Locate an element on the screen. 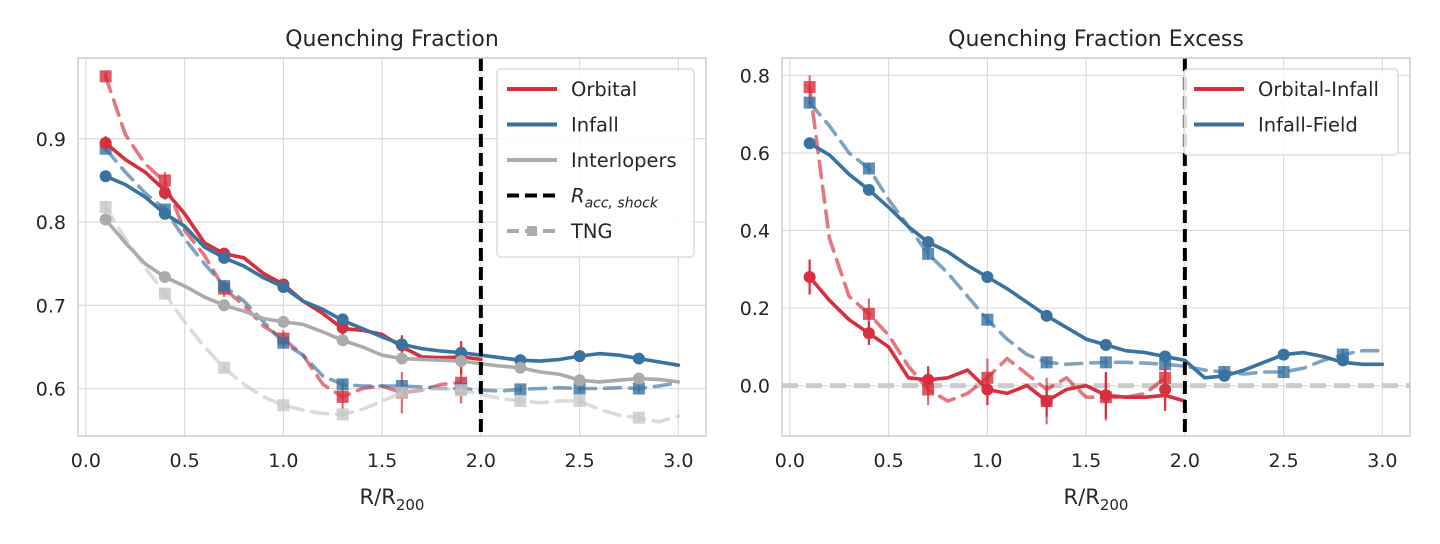  x-tick-label: 0.5 is located at coordinates (185, 461).